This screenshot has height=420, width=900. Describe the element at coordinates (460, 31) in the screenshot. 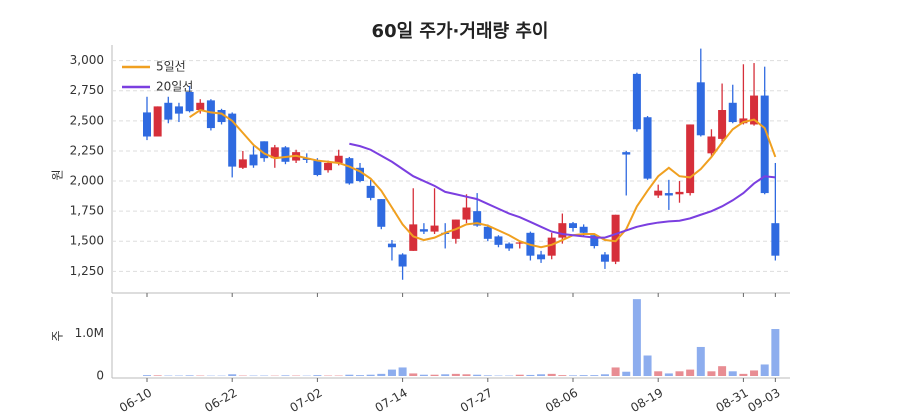

I see `chart-title: 60일 주가·거래량 추이` at that location.